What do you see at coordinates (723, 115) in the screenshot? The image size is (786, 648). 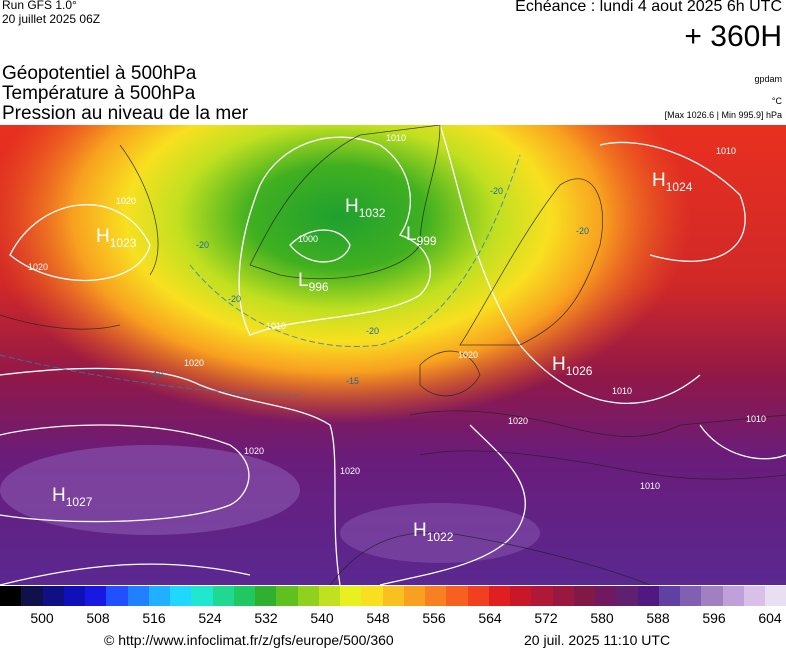 I see `pressure-range: [Max 1026.6 | Min 995.9] hPa` at bounding box center [723, 115].